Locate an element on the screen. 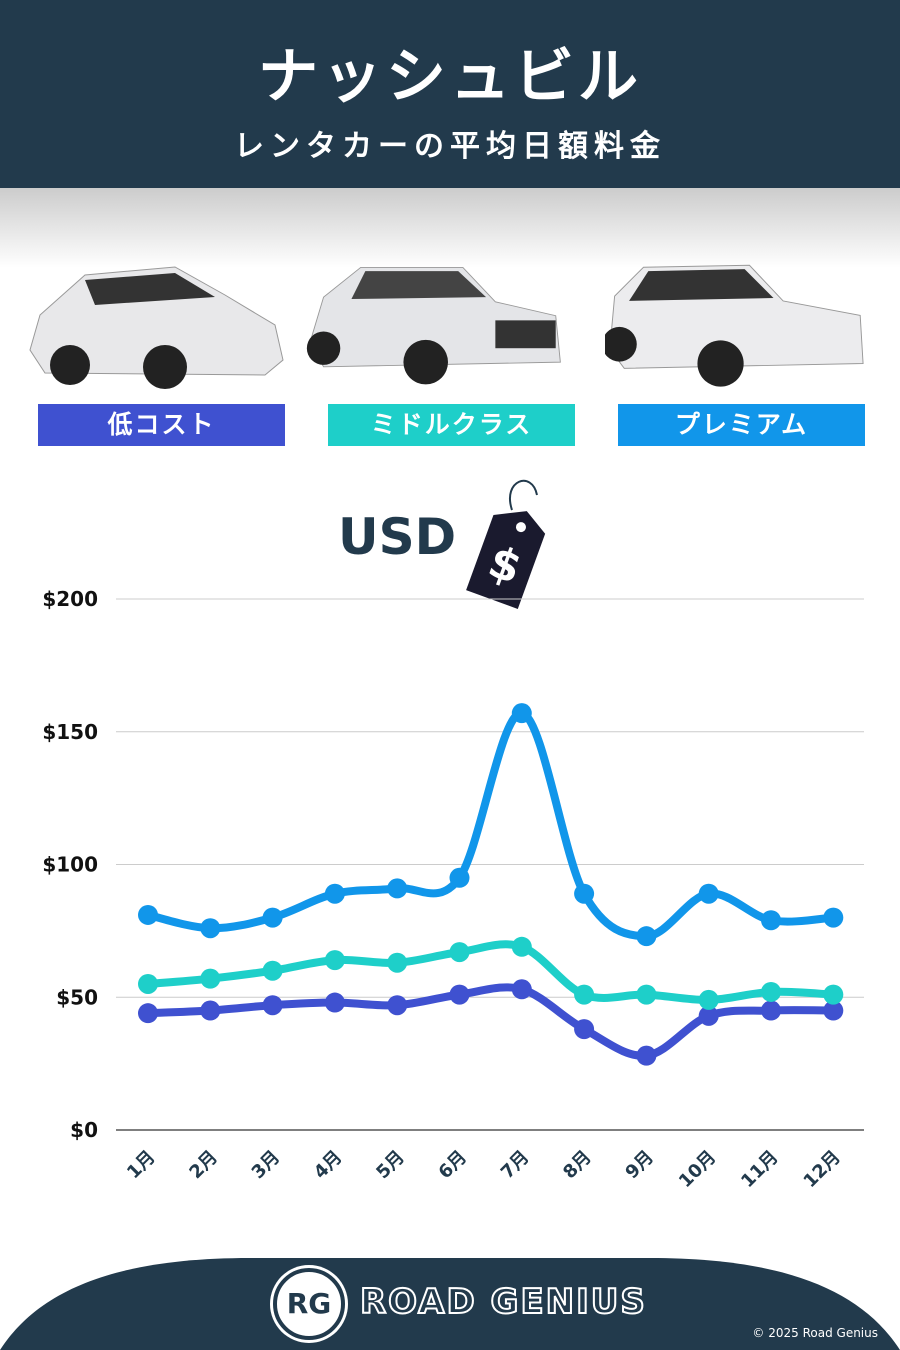 Image resolution: width=900 pixels, height=1350 pixels. x-tick-label: 1月 is located at coordinates (141, 1165).